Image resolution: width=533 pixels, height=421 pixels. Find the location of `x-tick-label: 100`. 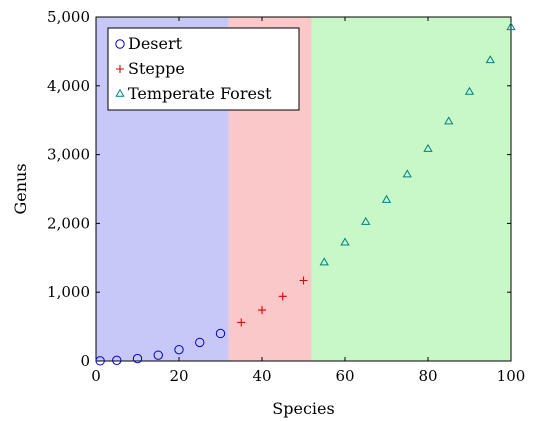

x-tick-label: 100 is located at coordinates (511, 376).